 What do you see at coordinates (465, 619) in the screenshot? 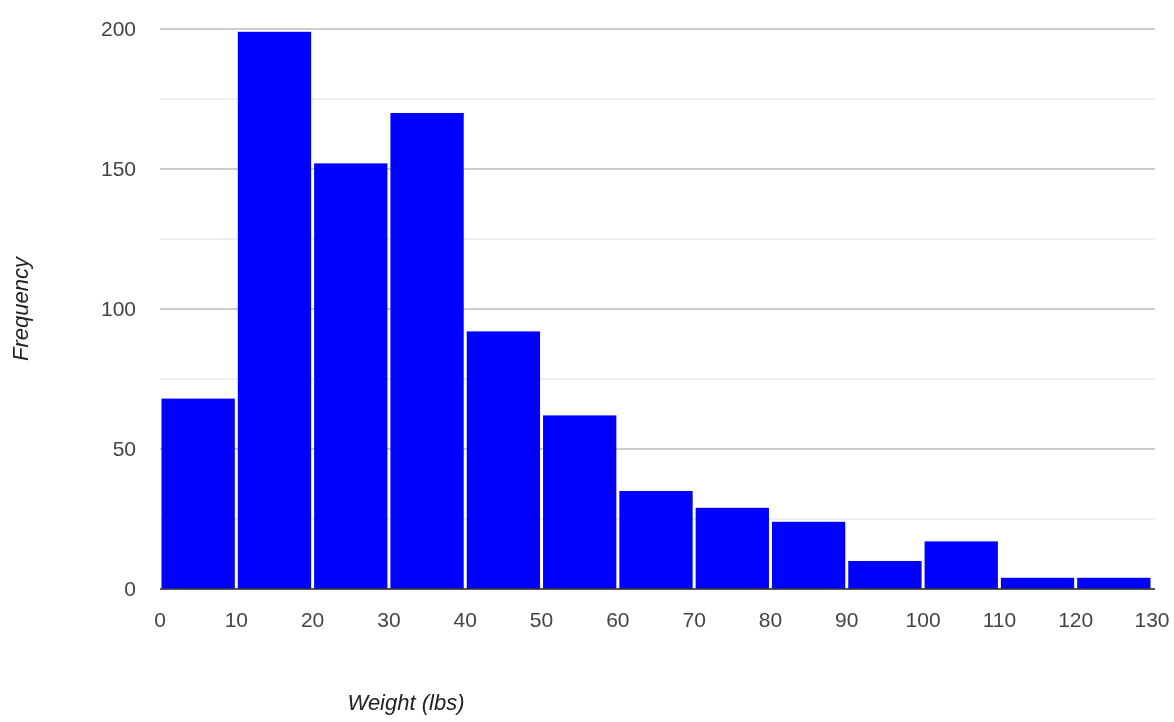
I see `x-tick-label: 40` at bounding box center [465, 619].